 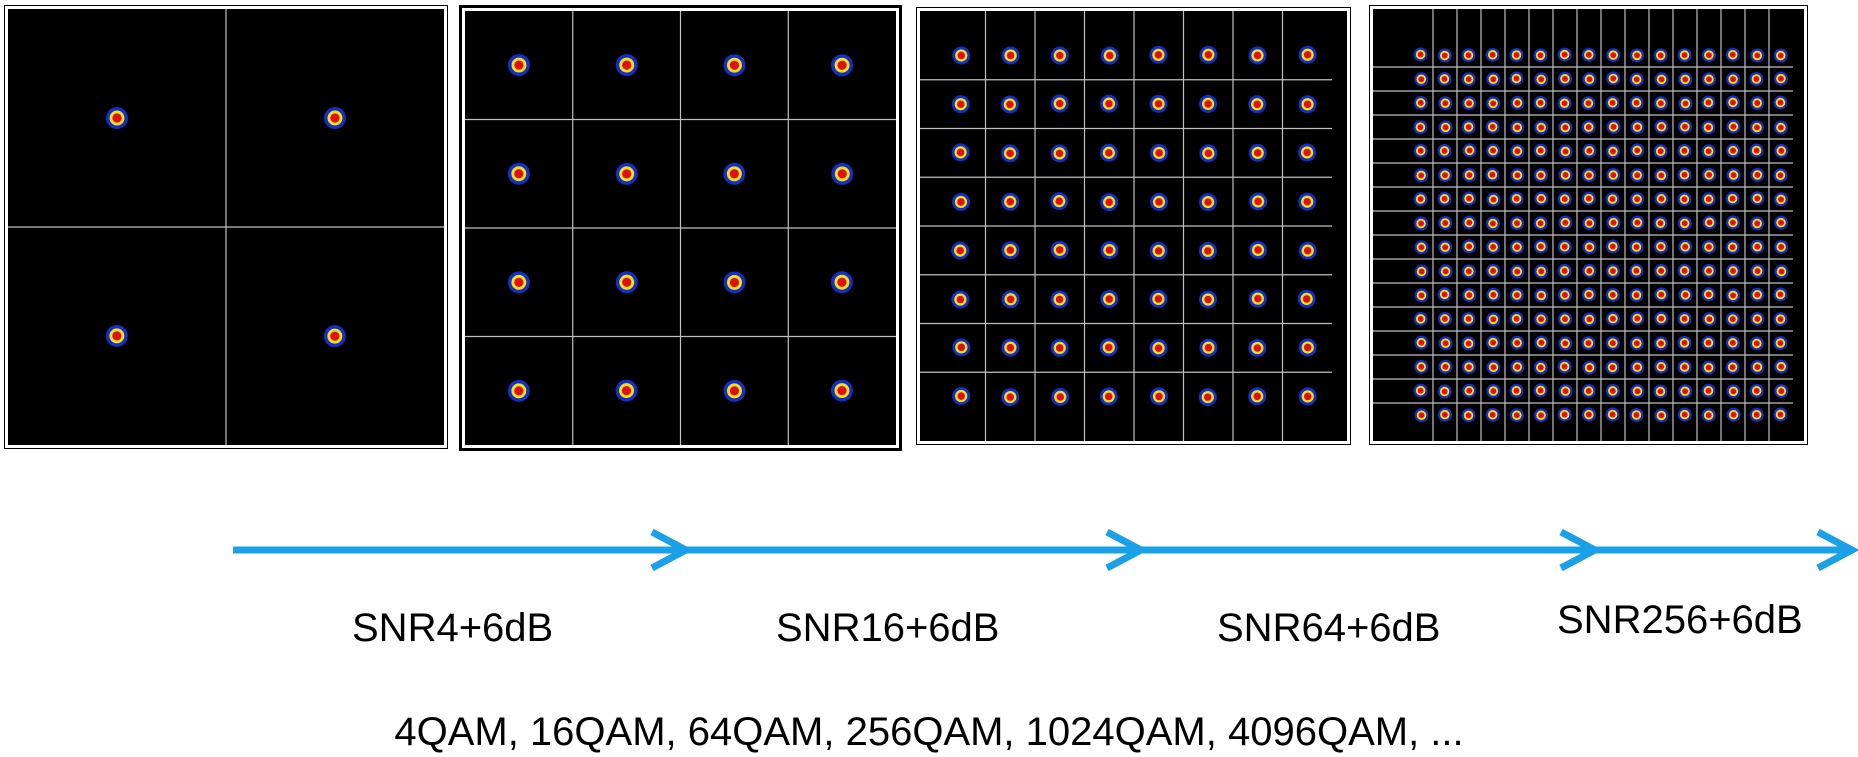 I want to click on constellation-64qam, so click(x=1133, y=226).